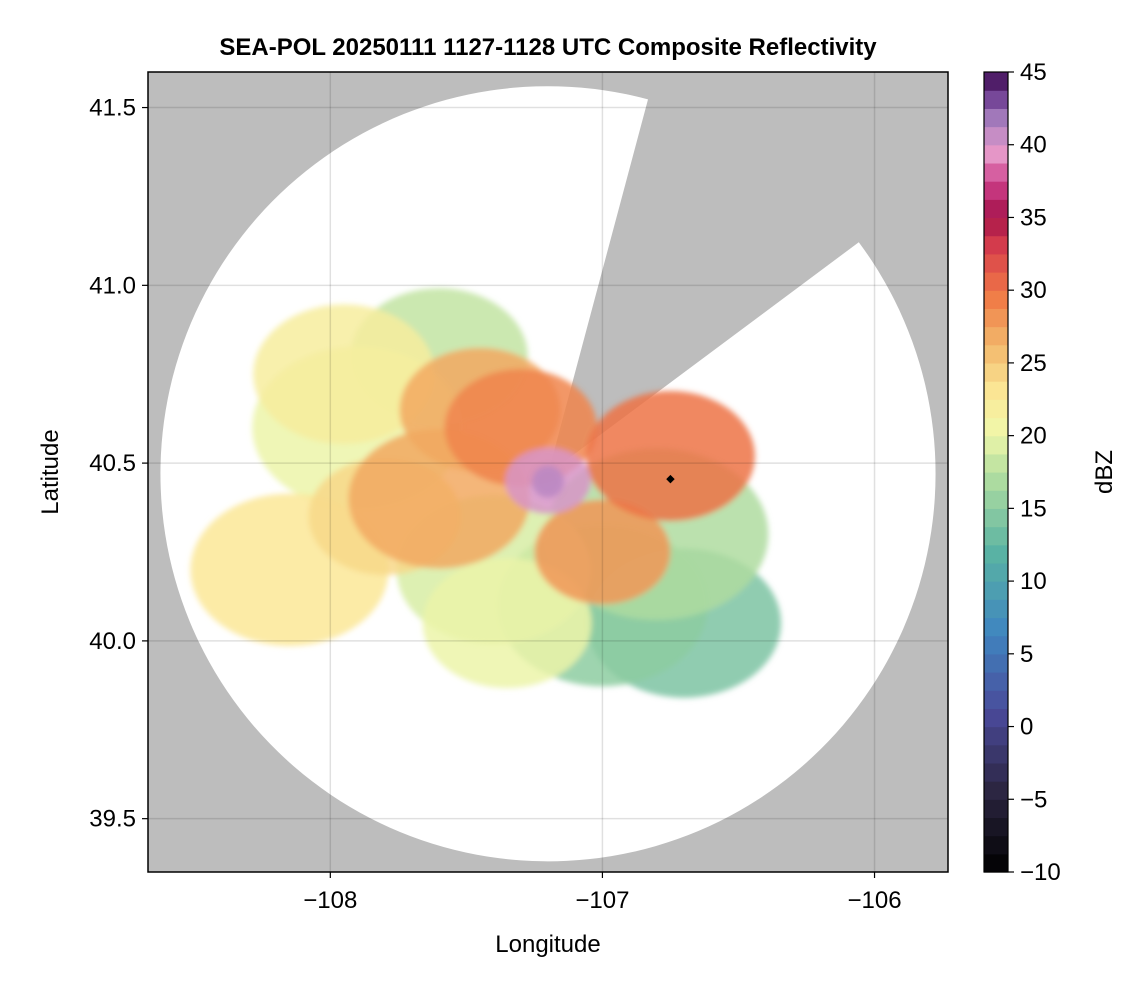  Describe the element at coordinates (112, 819) in the screenshot. I see `y-tick-label: 39.5` at that location.